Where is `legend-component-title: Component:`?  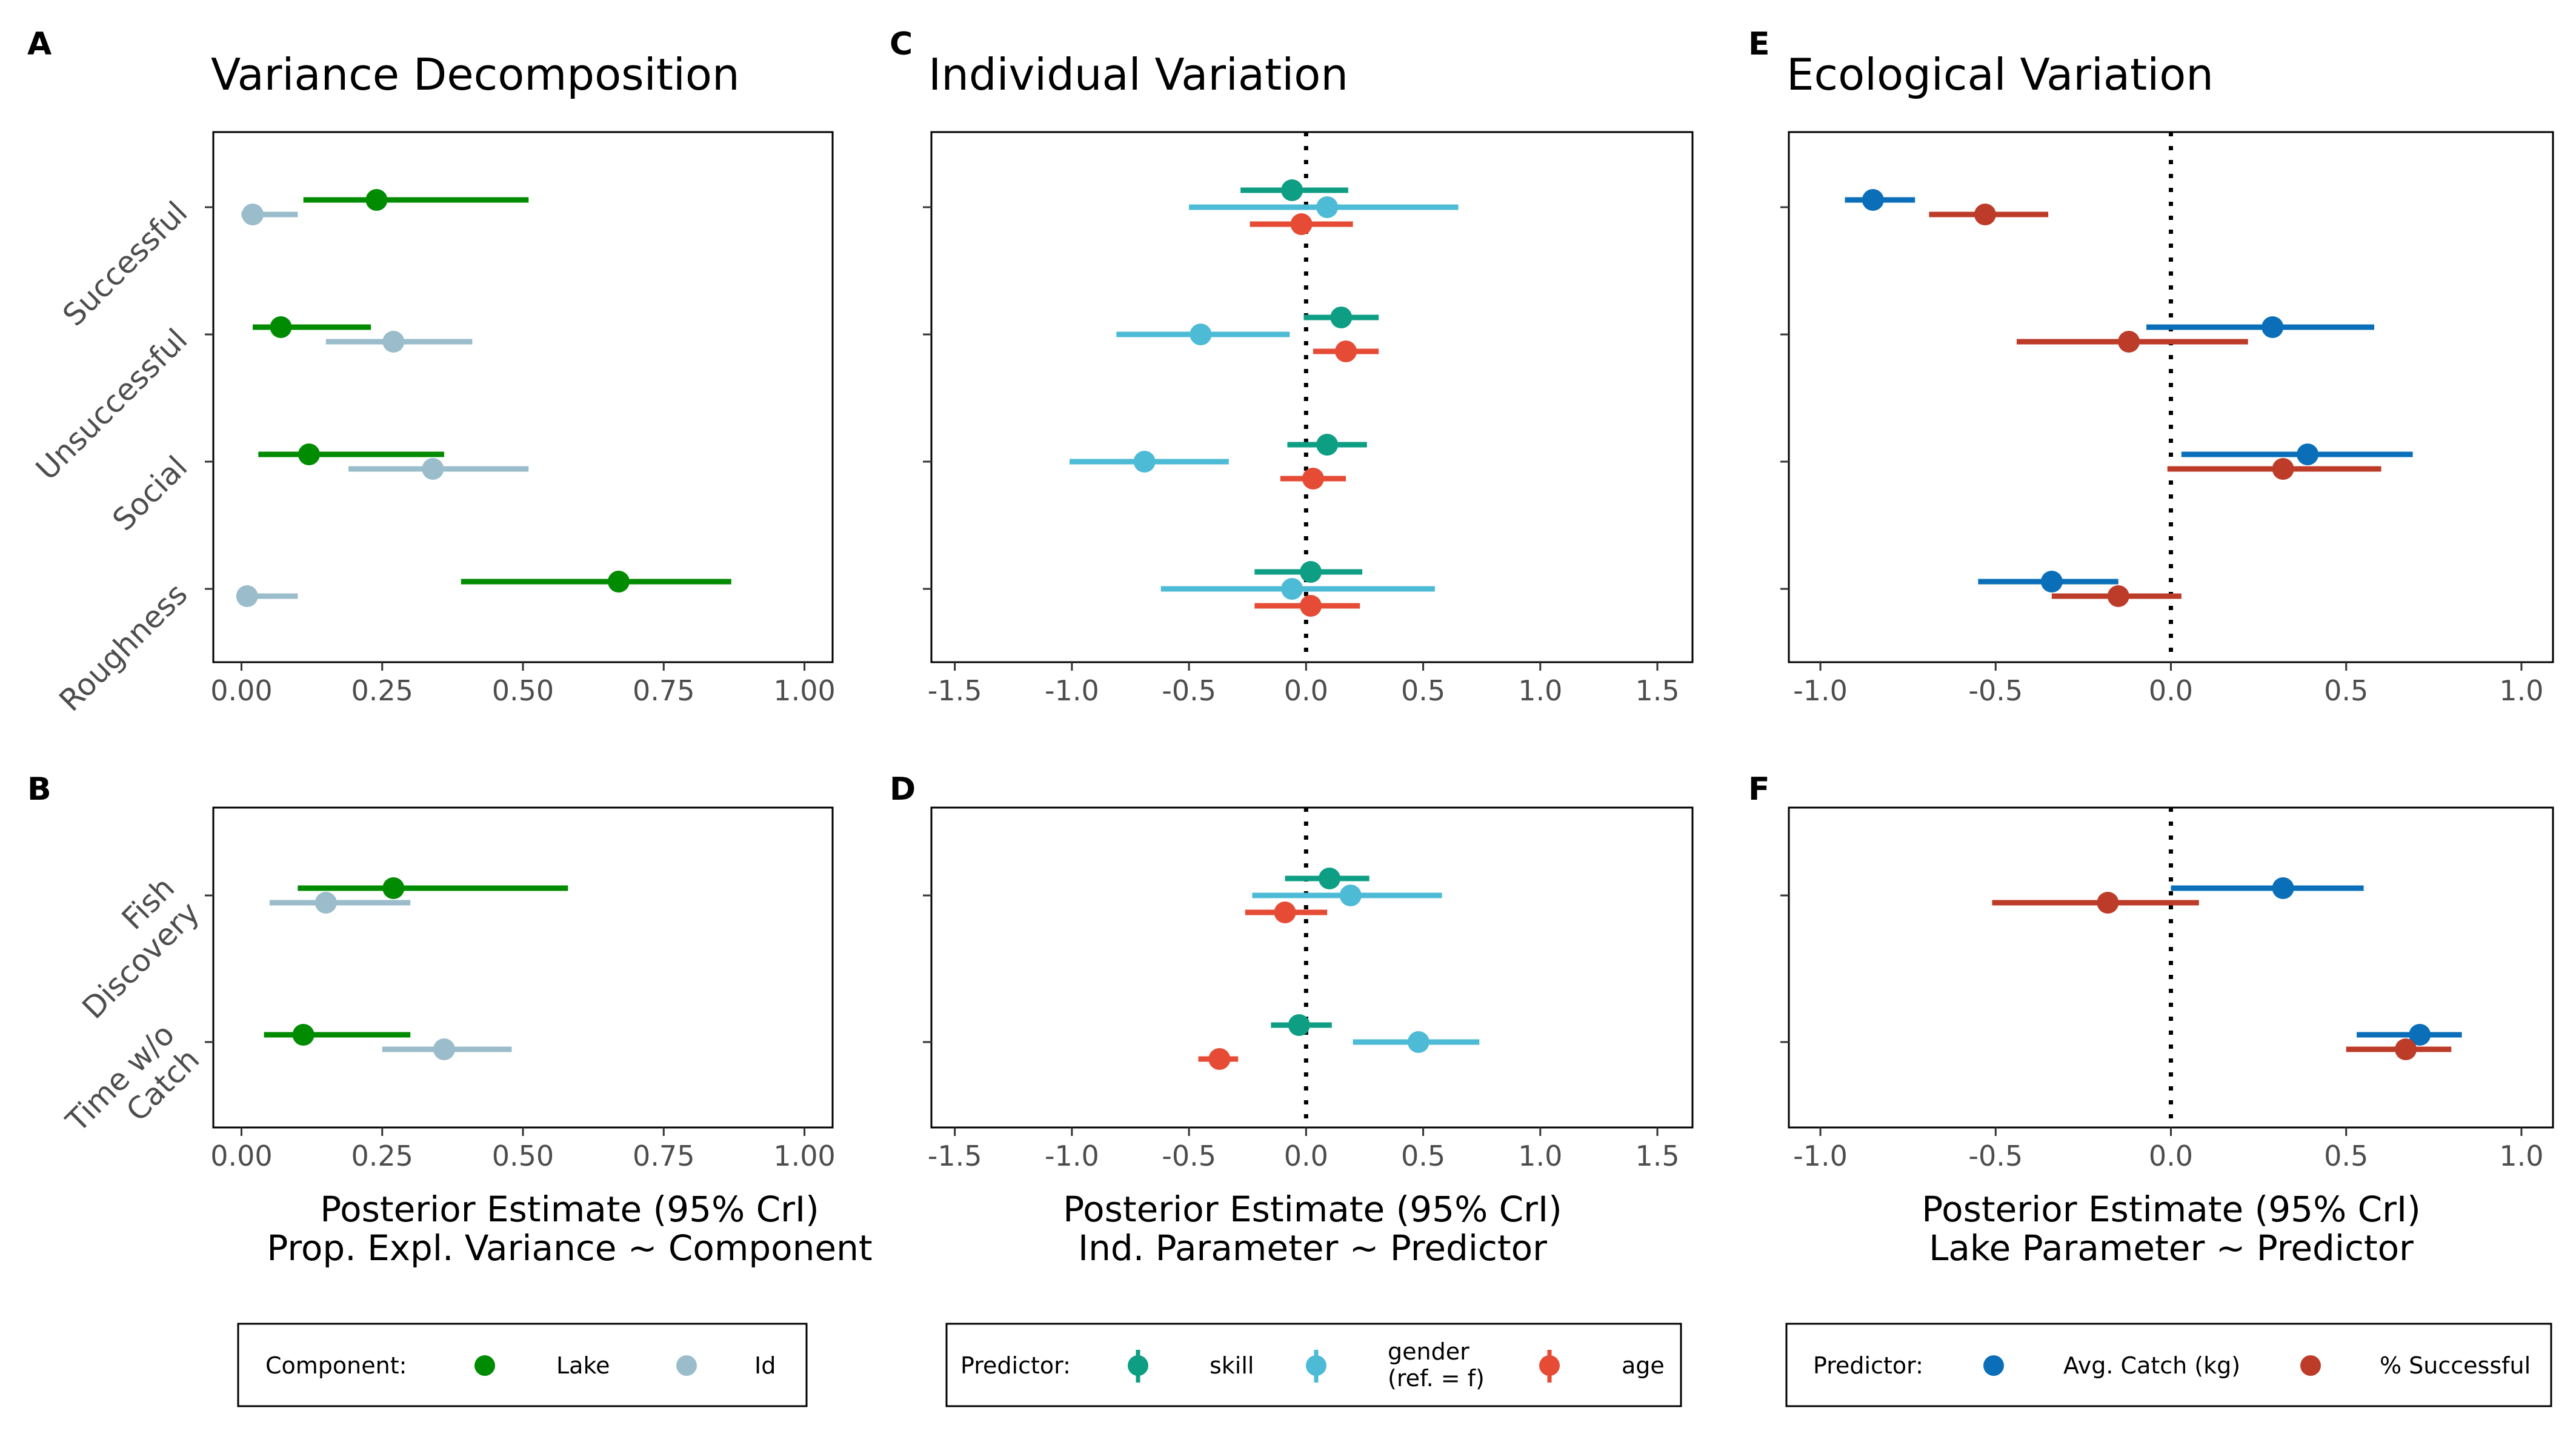 legend-component-title: Component: is located at coordinates (336, 1365).